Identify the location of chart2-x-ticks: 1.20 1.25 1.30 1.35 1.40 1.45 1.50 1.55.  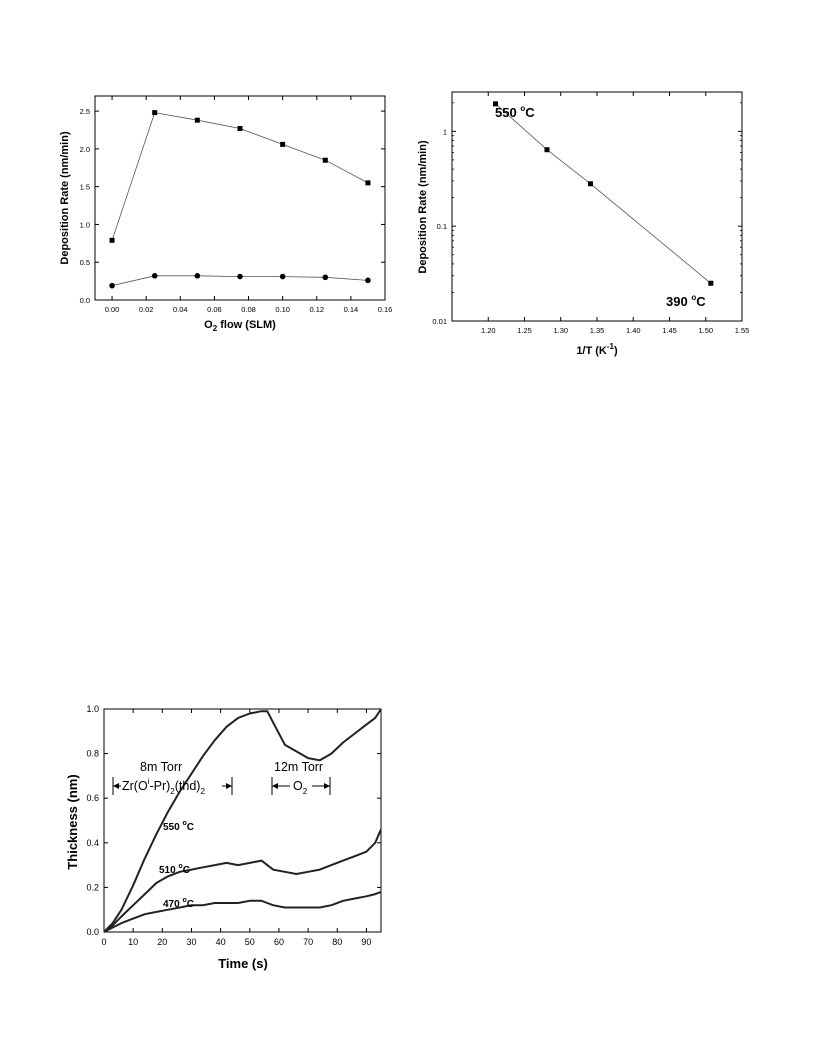
(615, 213).